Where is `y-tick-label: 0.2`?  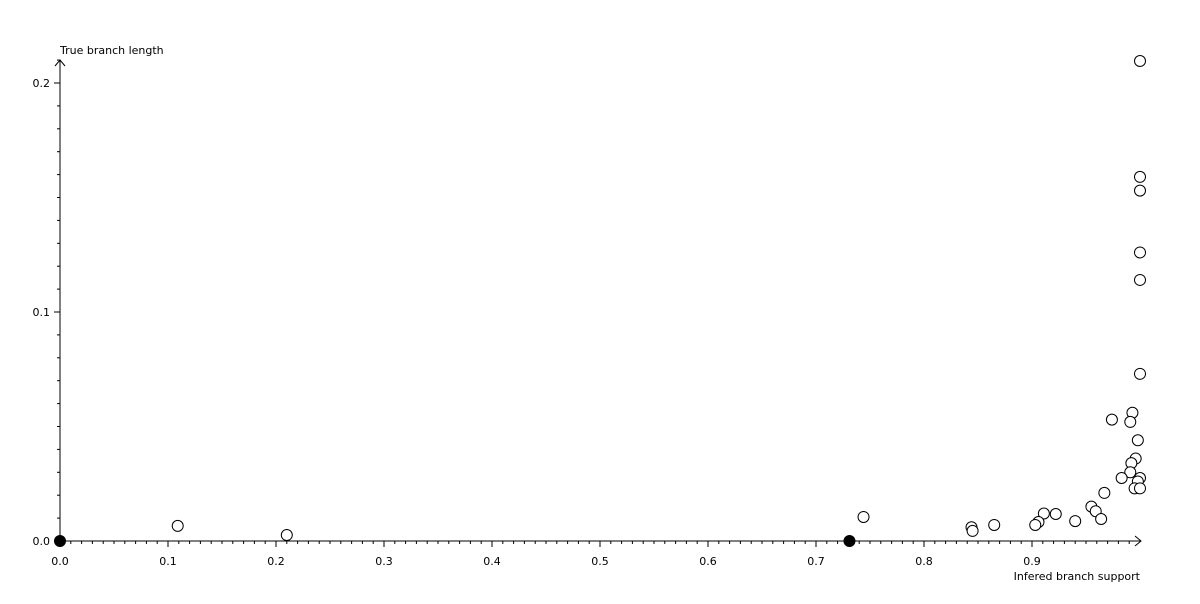 y-tick-label: 0.2 is located at coordinates (42, 83).